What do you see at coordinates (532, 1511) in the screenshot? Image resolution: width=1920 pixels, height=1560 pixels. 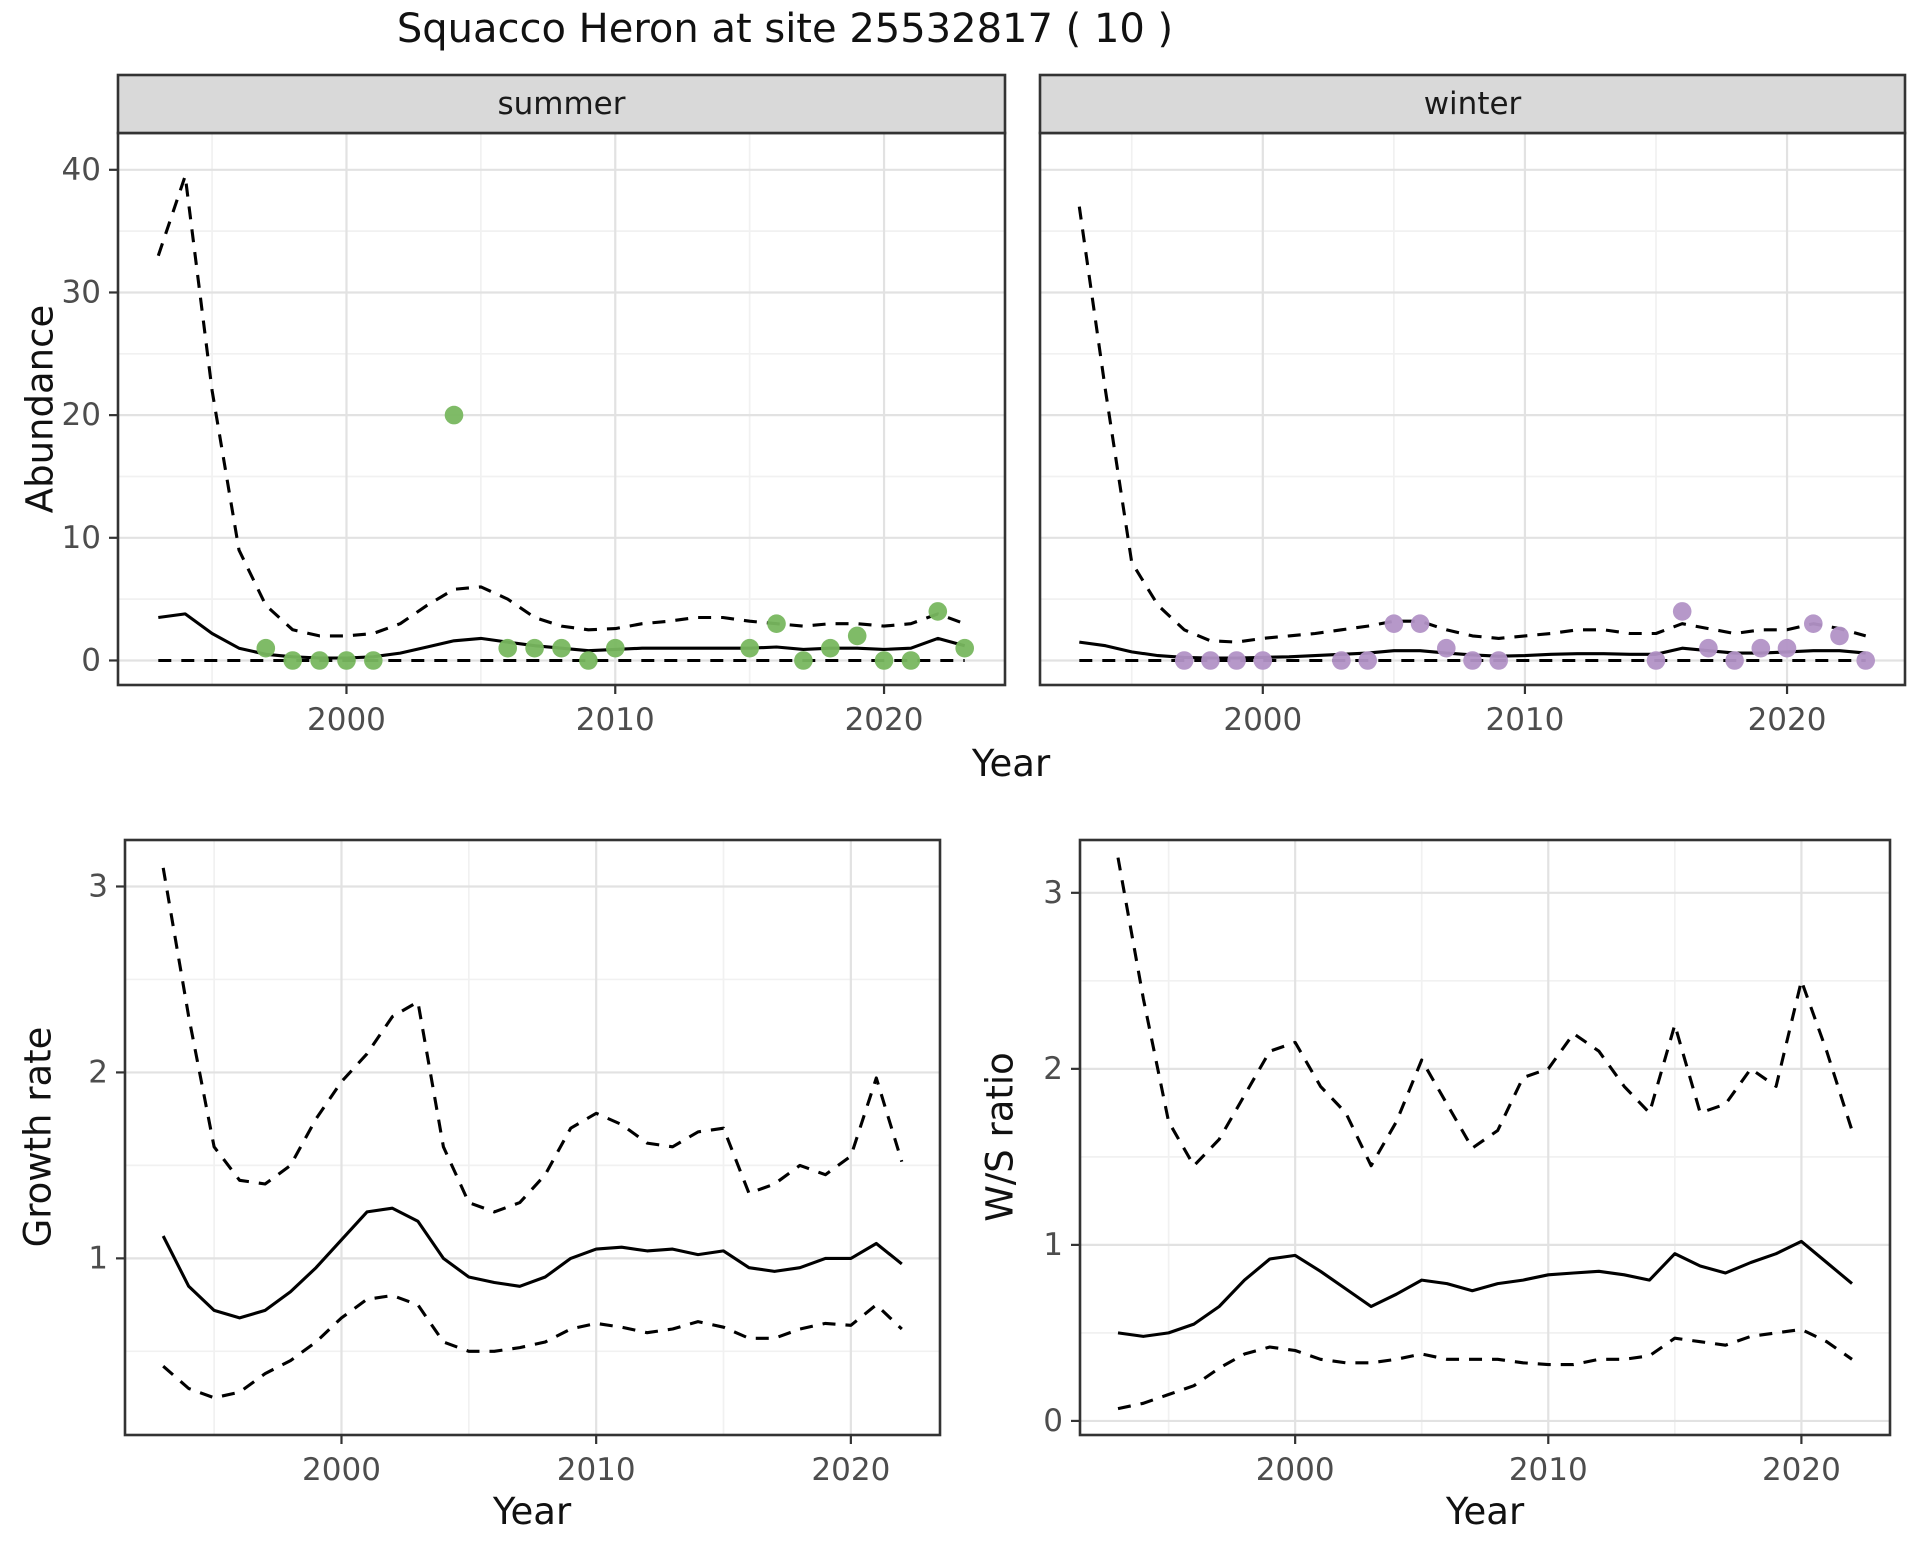 I see `growth-year-axis-label: Year` at bounding box center [532, 1511].